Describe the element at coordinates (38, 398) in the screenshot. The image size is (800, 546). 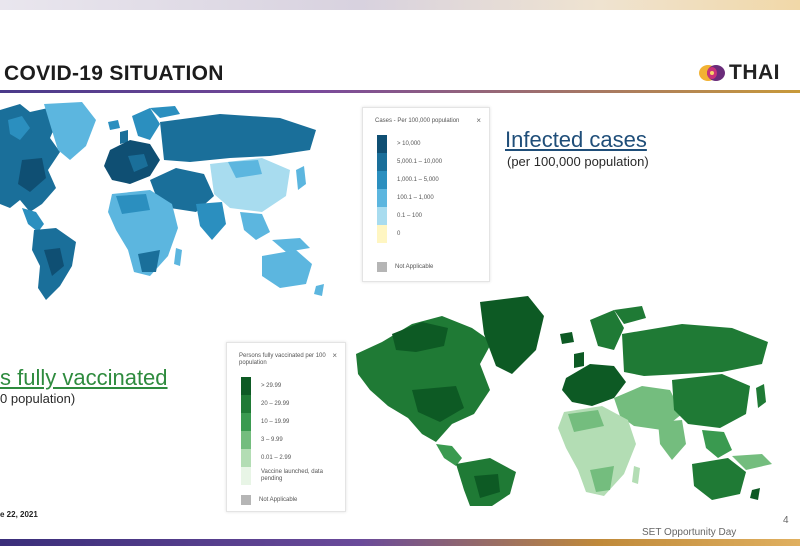
I see `vaccinated-subtitle: 0 population)` at that location.